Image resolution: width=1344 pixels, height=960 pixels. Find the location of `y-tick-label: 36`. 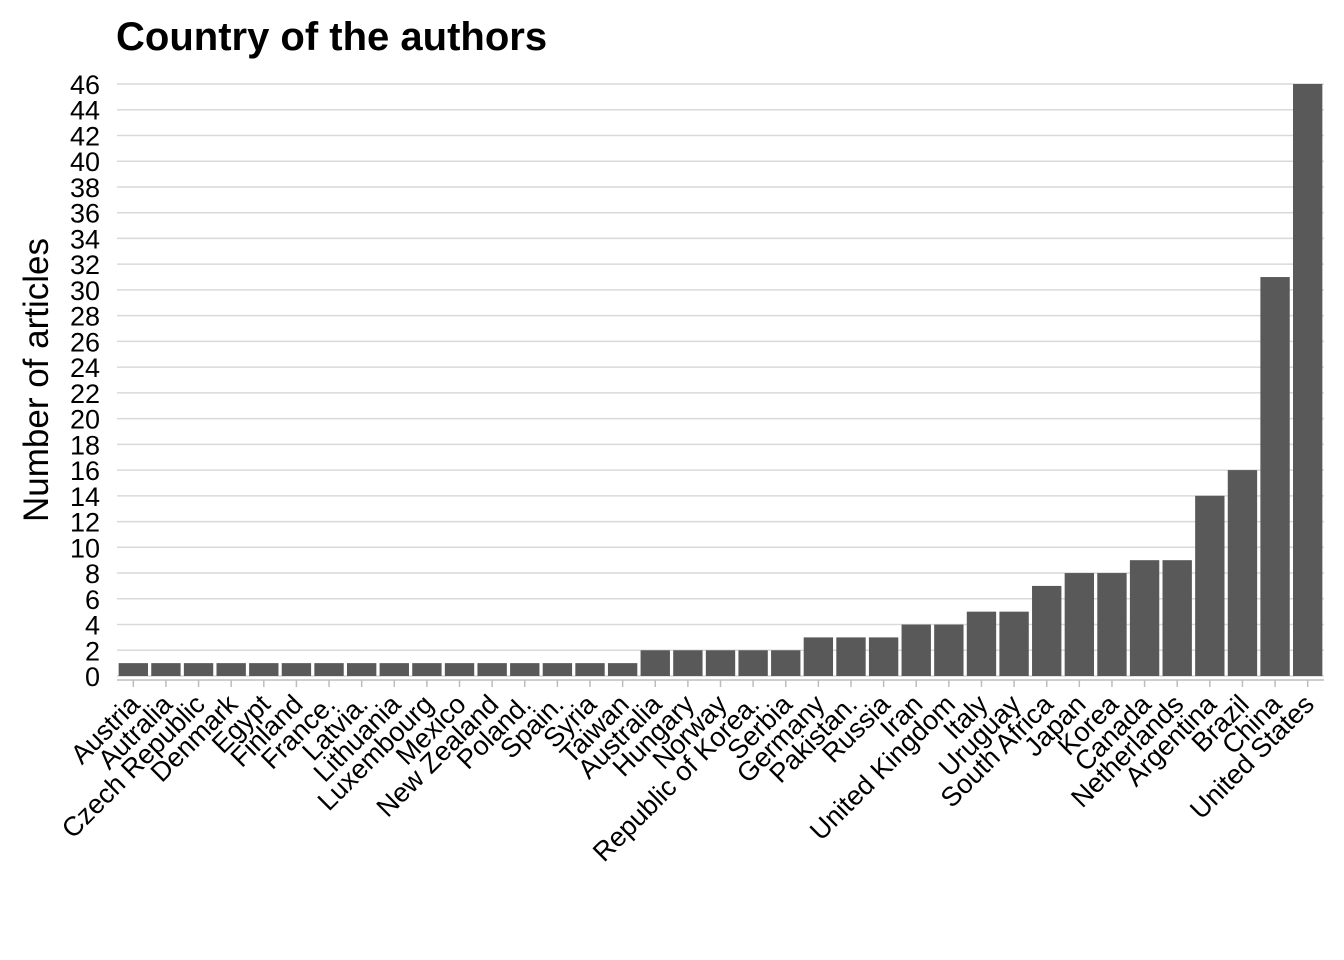

y-tick-label: 36 is located at coordinates (85, 214).